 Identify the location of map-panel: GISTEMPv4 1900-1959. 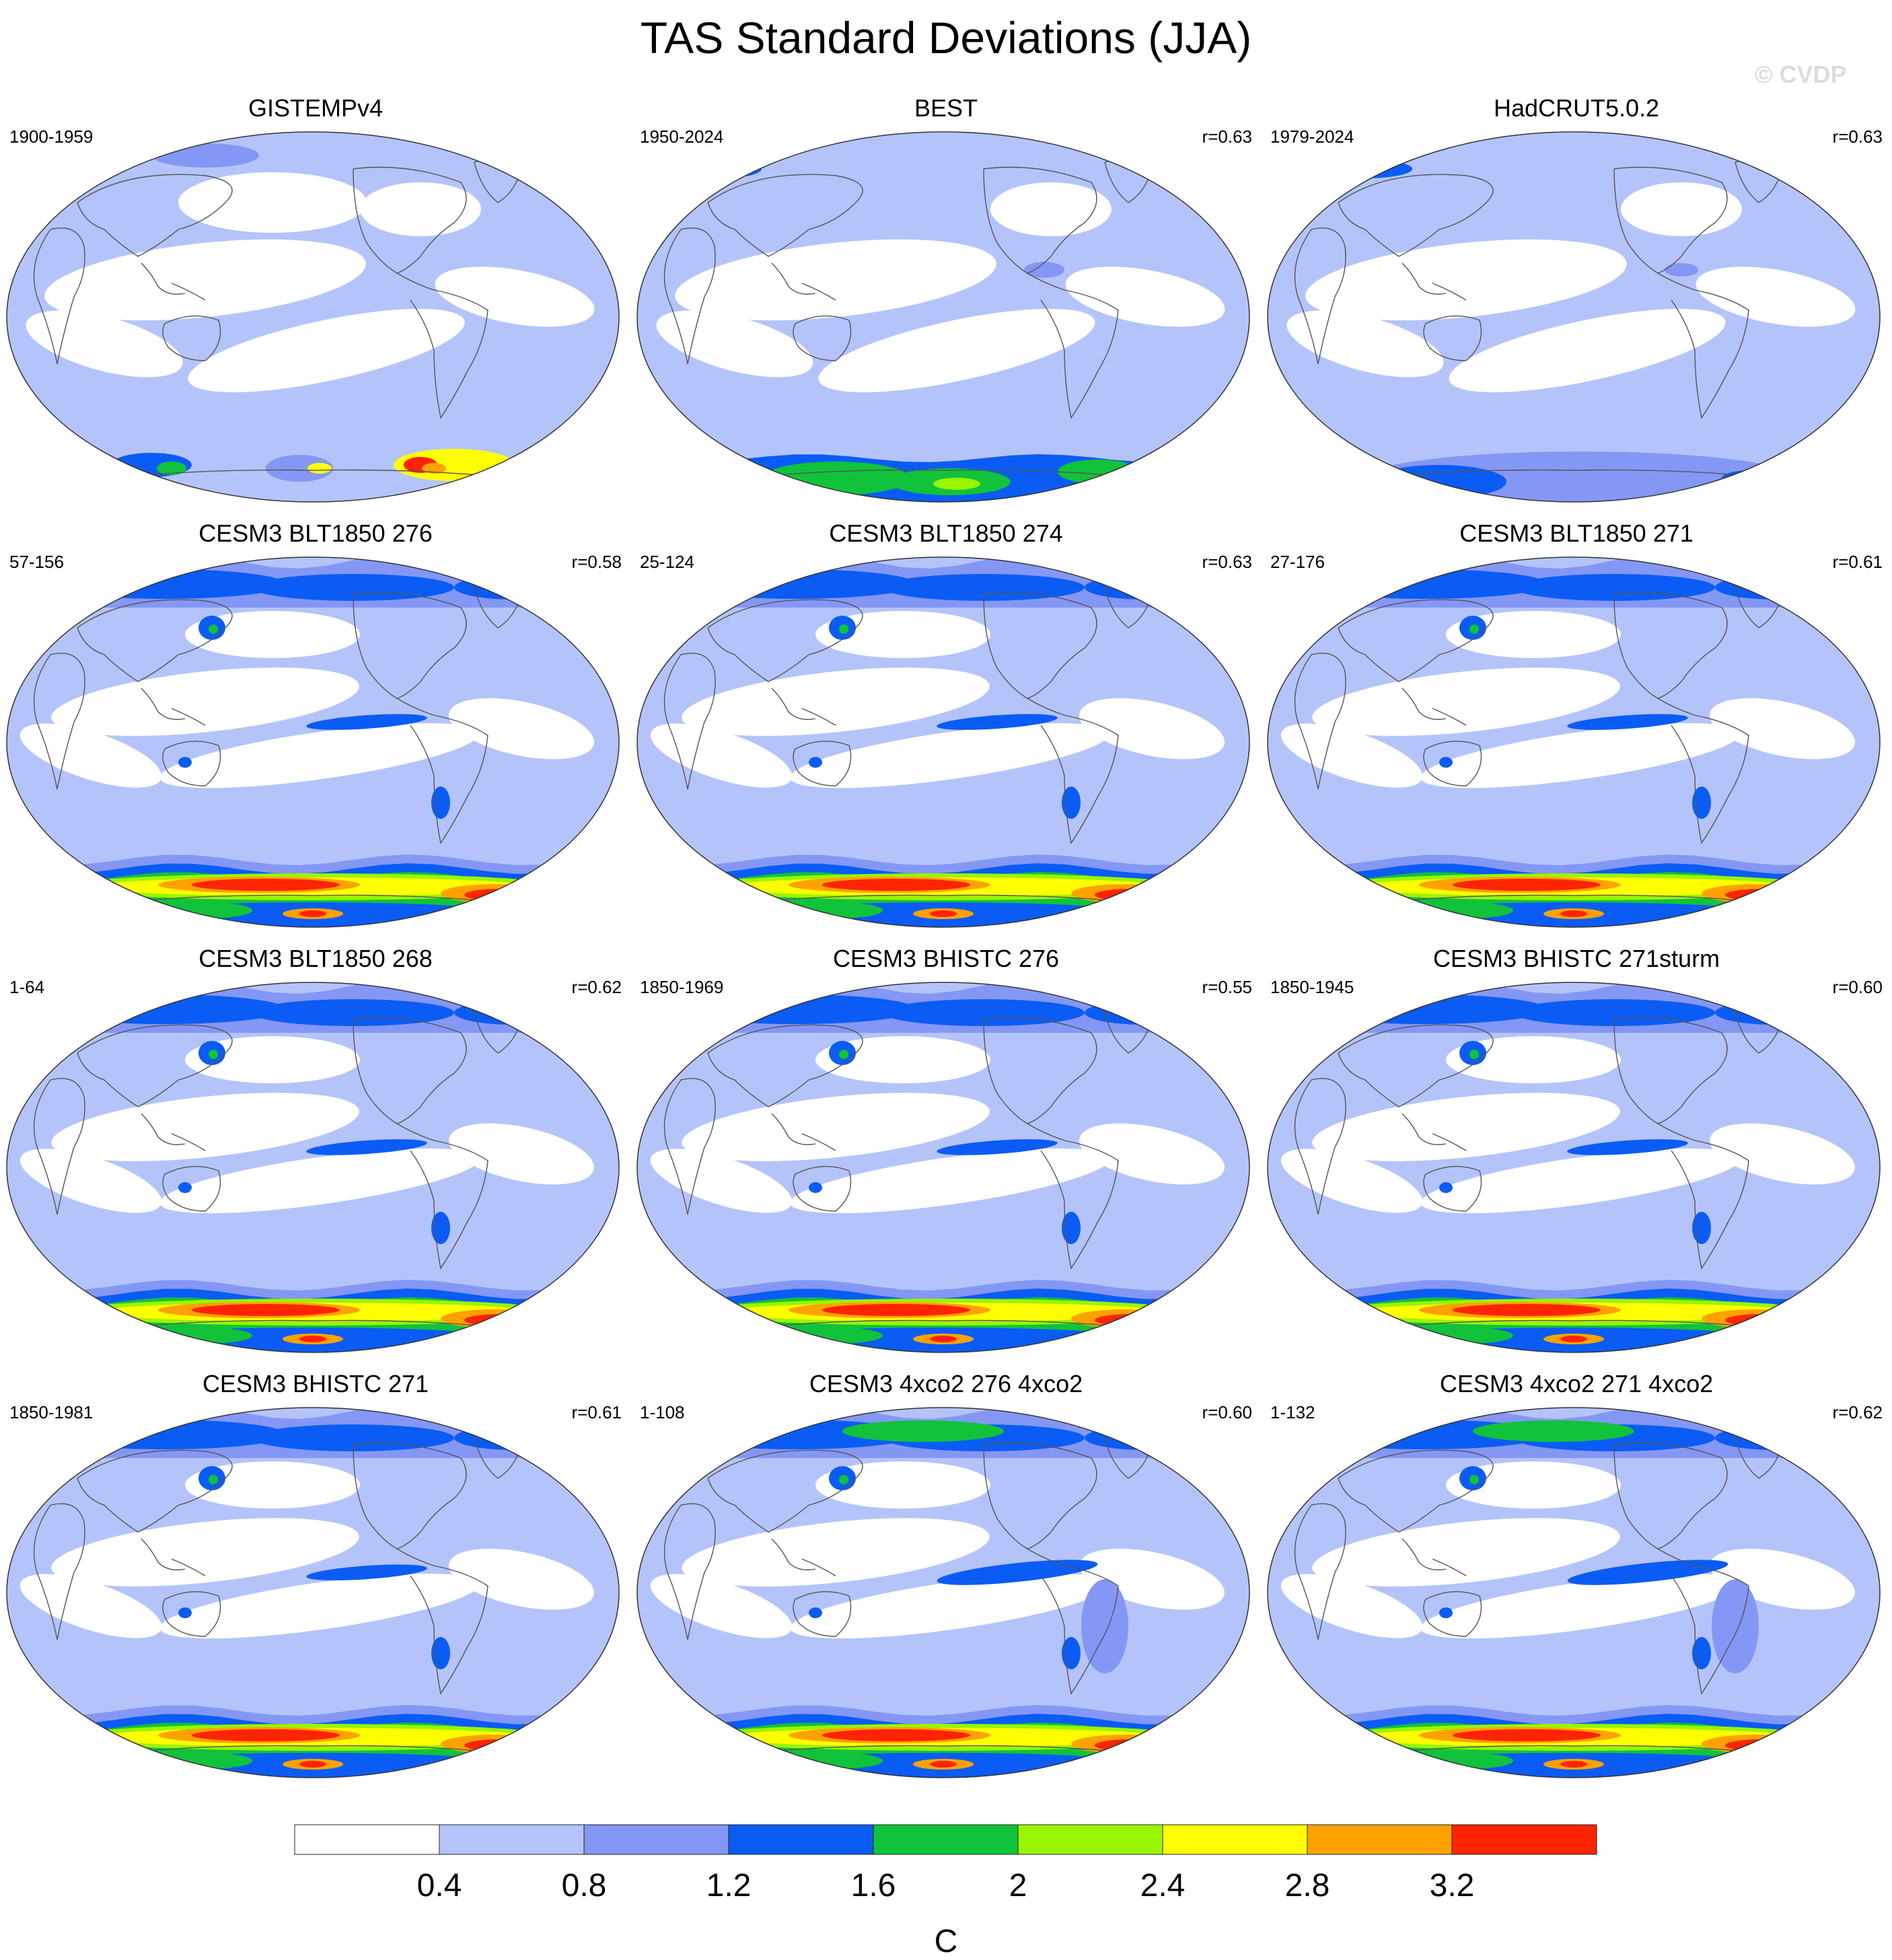
(315, 308).